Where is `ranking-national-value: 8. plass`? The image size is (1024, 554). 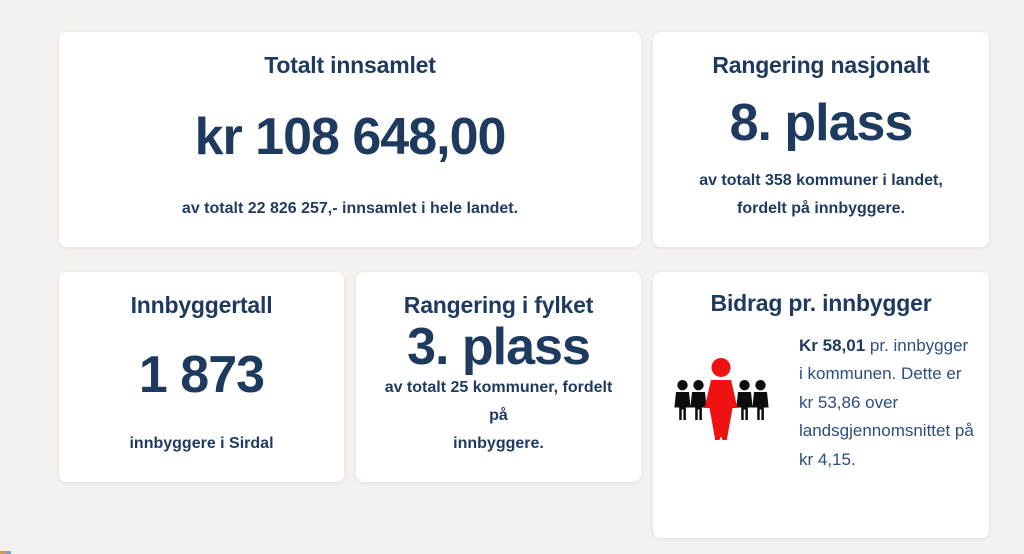
ranking-national-value: 8. plass is located at coordinates (821, 123).